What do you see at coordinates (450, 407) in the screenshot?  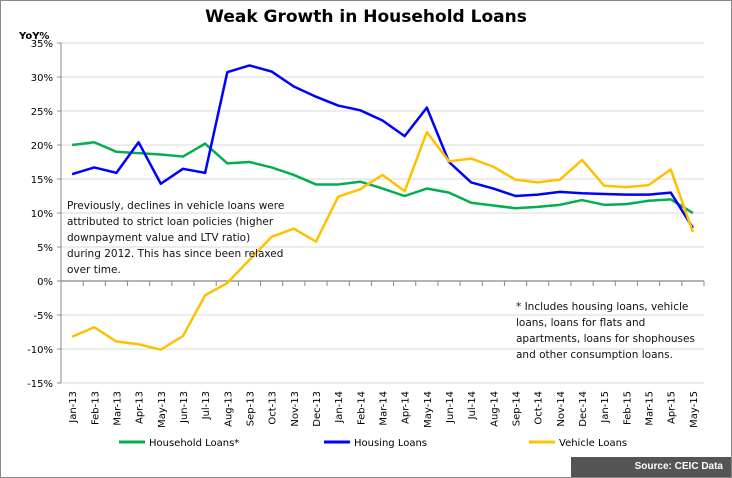 I see `x-tick-label: Jun-14` at bounding box center [450, 407].